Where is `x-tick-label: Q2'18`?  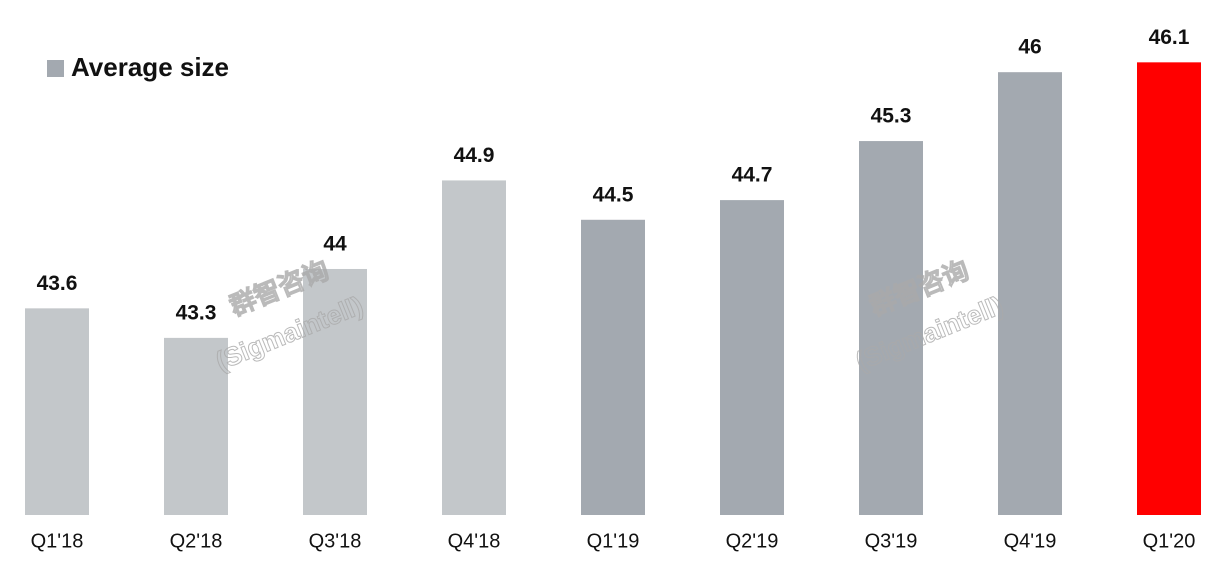
x-tick-label: Q2'18 is located at coordinates (196, 541).